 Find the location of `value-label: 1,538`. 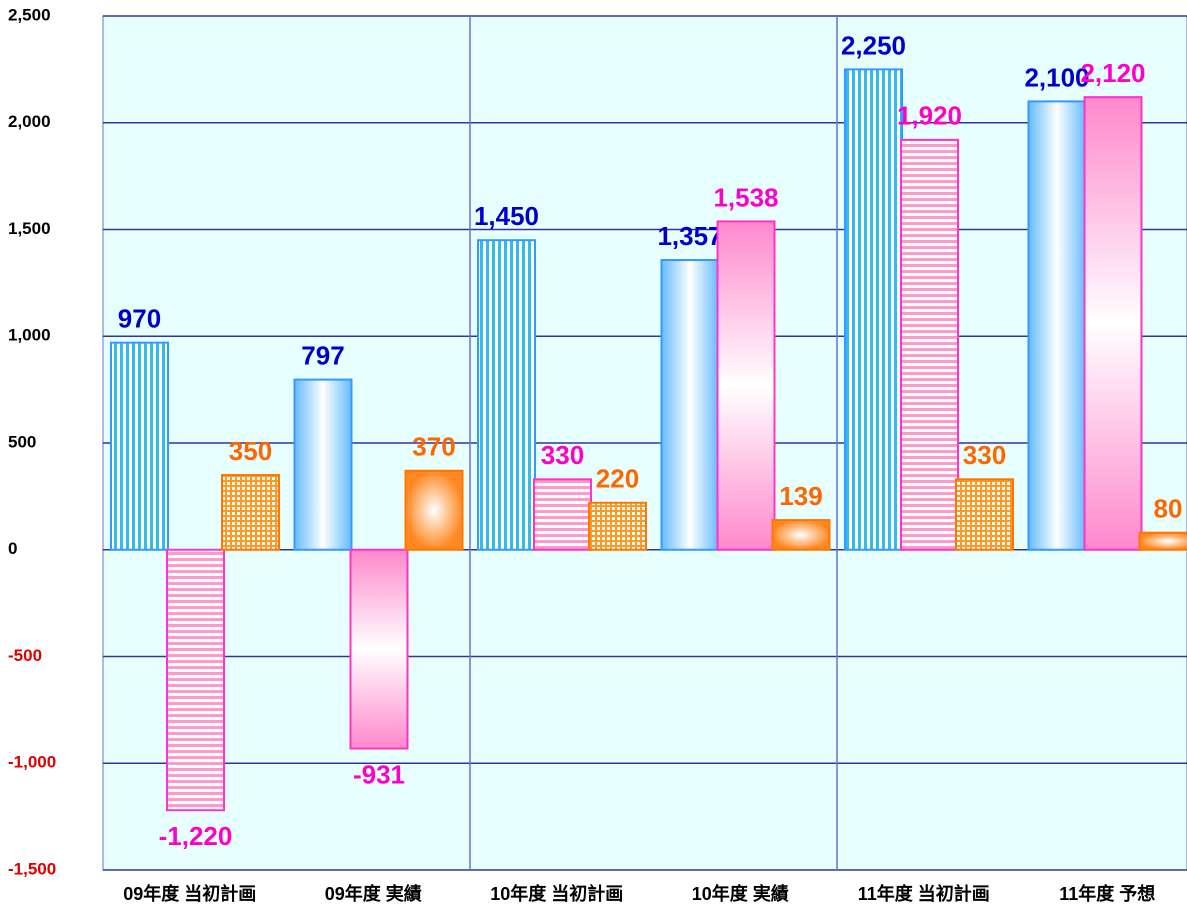

value-label: 1,538 is located at coordinates (745, 197).